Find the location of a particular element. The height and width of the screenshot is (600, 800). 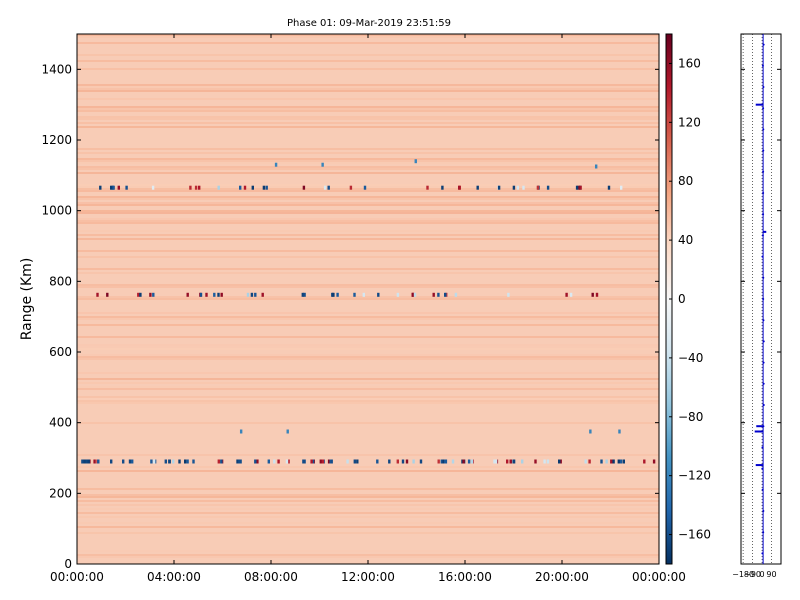

x-tick-label: 20:00:00 is located at coordinates (562, 577).